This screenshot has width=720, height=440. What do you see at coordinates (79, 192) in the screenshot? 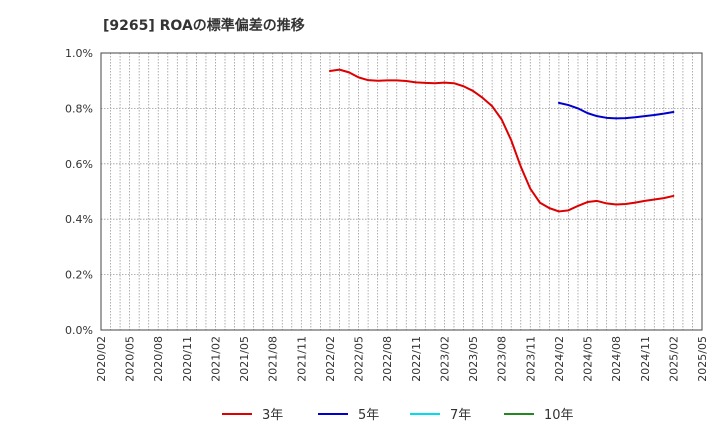
I see `y-axis: 0.0% 0.2% 0.4% 0.6% 0.8% 1.0%` at bounding box center [79, 192].